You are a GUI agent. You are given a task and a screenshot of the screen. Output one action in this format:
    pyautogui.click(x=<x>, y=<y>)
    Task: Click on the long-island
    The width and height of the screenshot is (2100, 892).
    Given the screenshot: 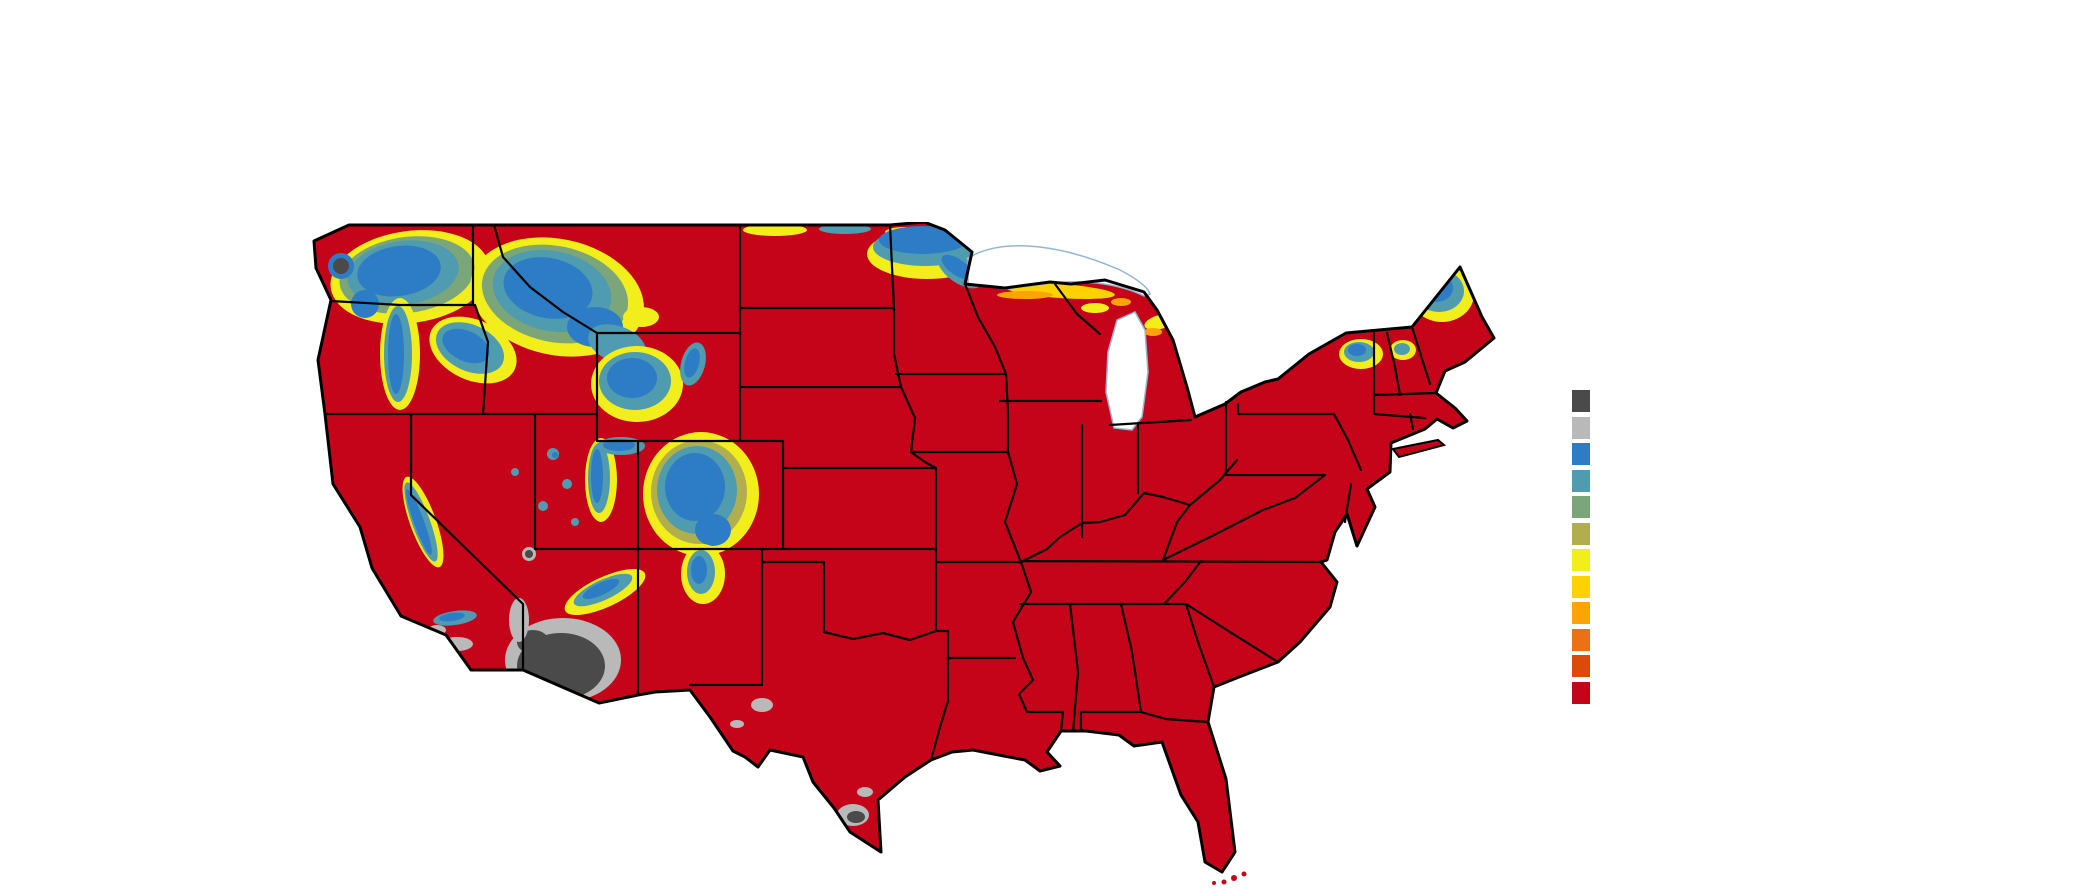 What is the action you would take?
    pyautogui.click(x=1419, y=448)
    